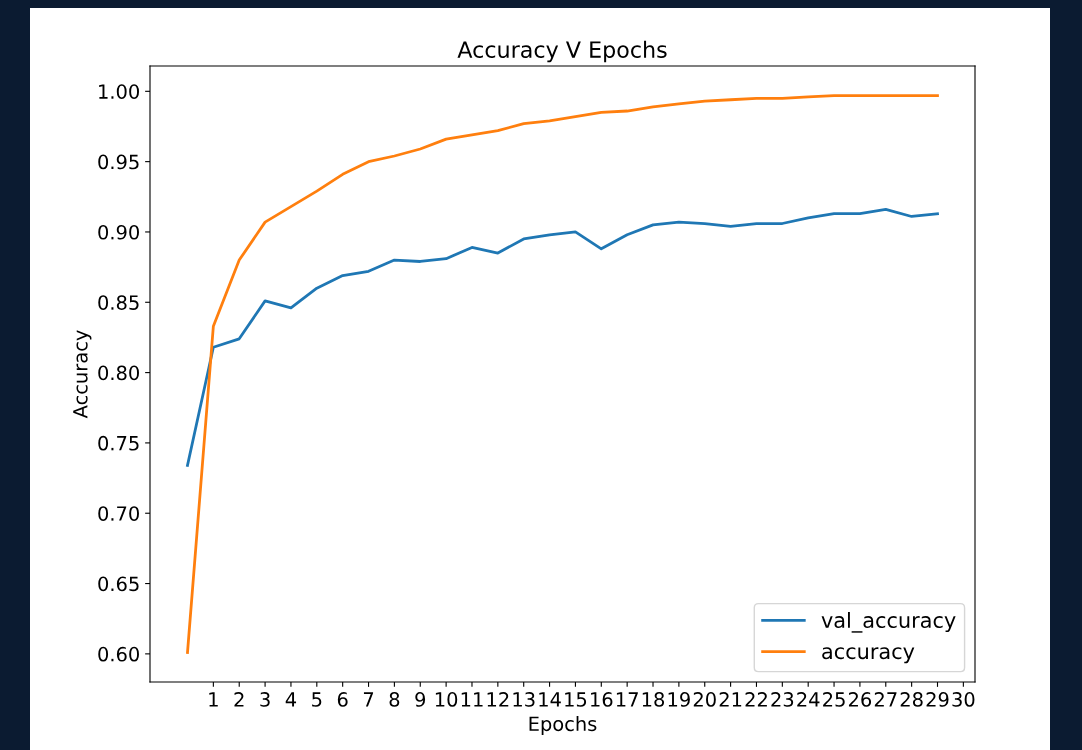 This screenshot has height=750, width=1082. Describe the element at coordinates (704, 699) in the screenshot. I see `x-tick-label: 20` at that location.